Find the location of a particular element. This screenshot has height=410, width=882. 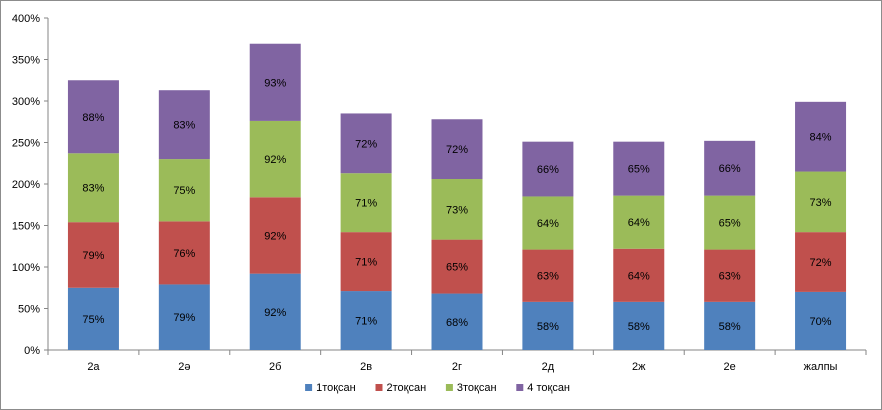

x-tick-label: 2б is located at coordinates (275, 367).